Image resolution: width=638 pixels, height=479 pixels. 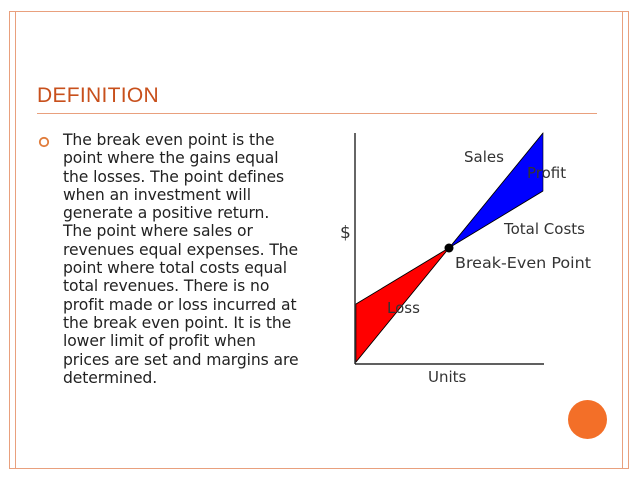 What do you see at coordinates (174, 176) in the screenshot?
I see `definition-line: the losses. The point defines` at bounding box center [174, 176].